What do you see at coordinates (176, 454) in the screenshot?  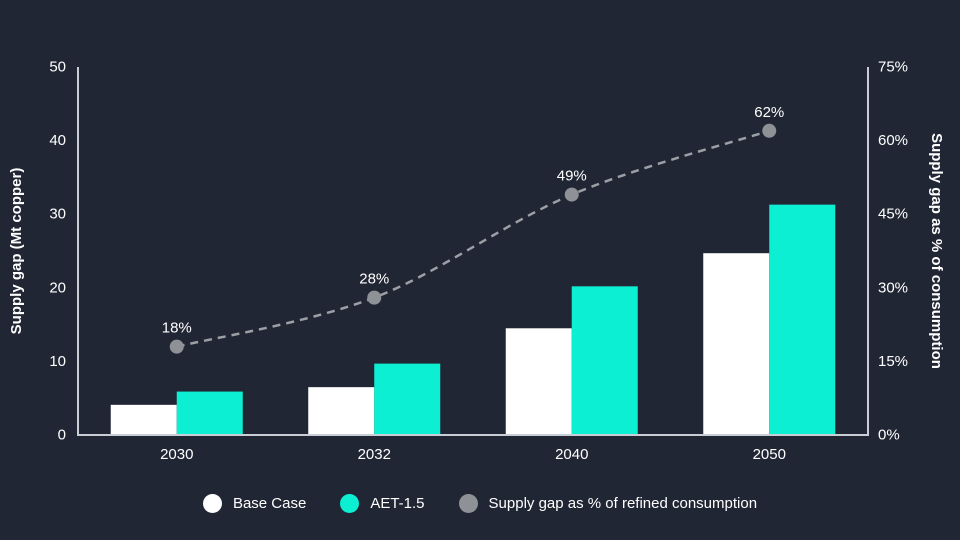 I see `x-tick-label: 2030` at bounding box center [176, 454].